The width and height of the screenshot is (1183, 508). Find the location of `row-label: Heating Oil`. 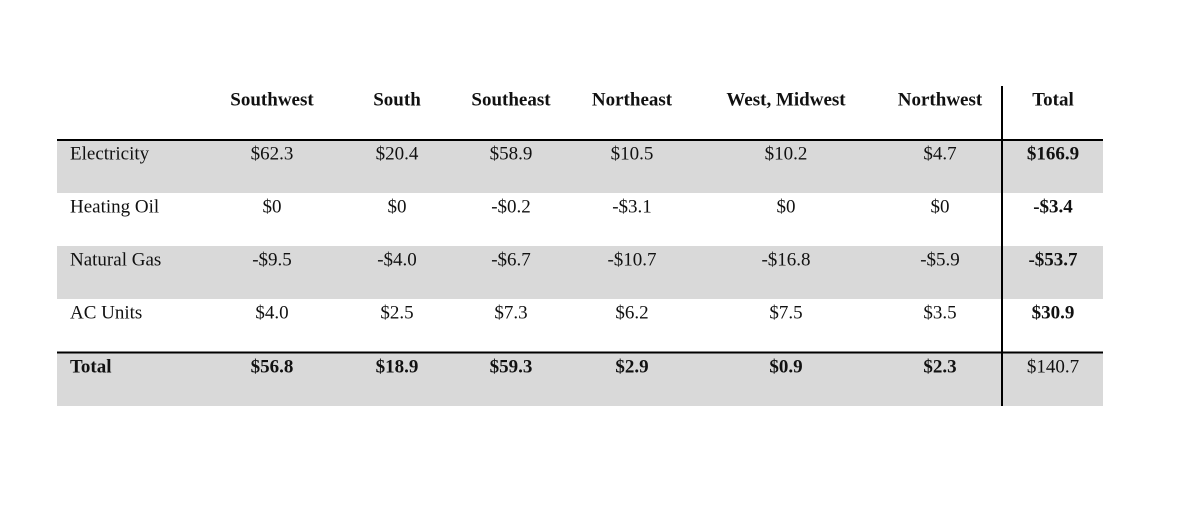

row-label: Heating Oil is located at coordinates (114, 206).